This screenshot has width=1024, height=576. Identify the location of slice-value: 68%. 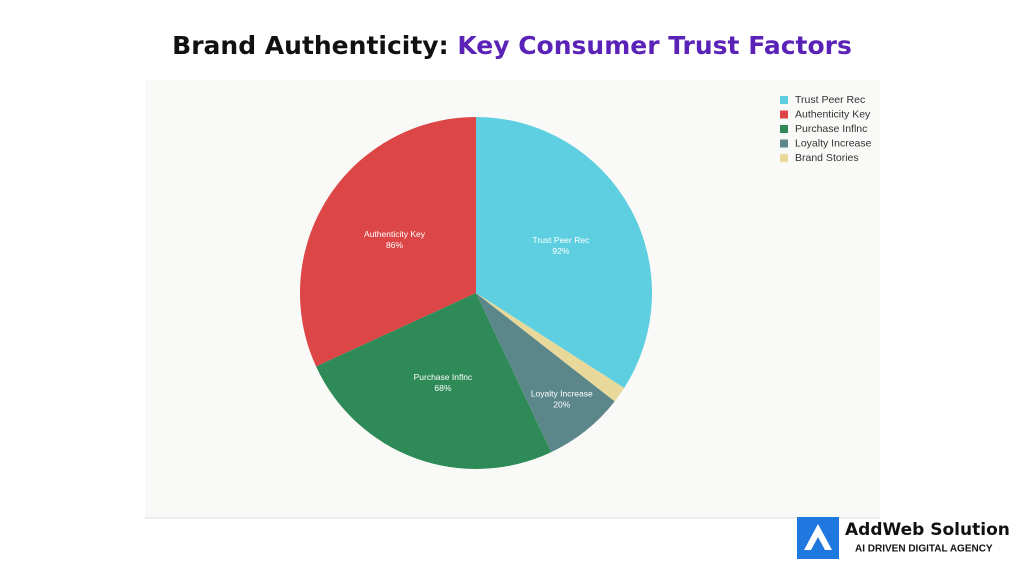
(442, 388).